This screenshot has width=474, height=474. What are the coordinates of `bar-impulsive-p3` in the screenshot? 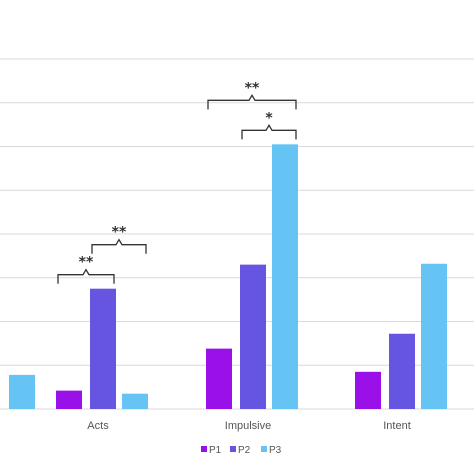 It's located at (285, 276).